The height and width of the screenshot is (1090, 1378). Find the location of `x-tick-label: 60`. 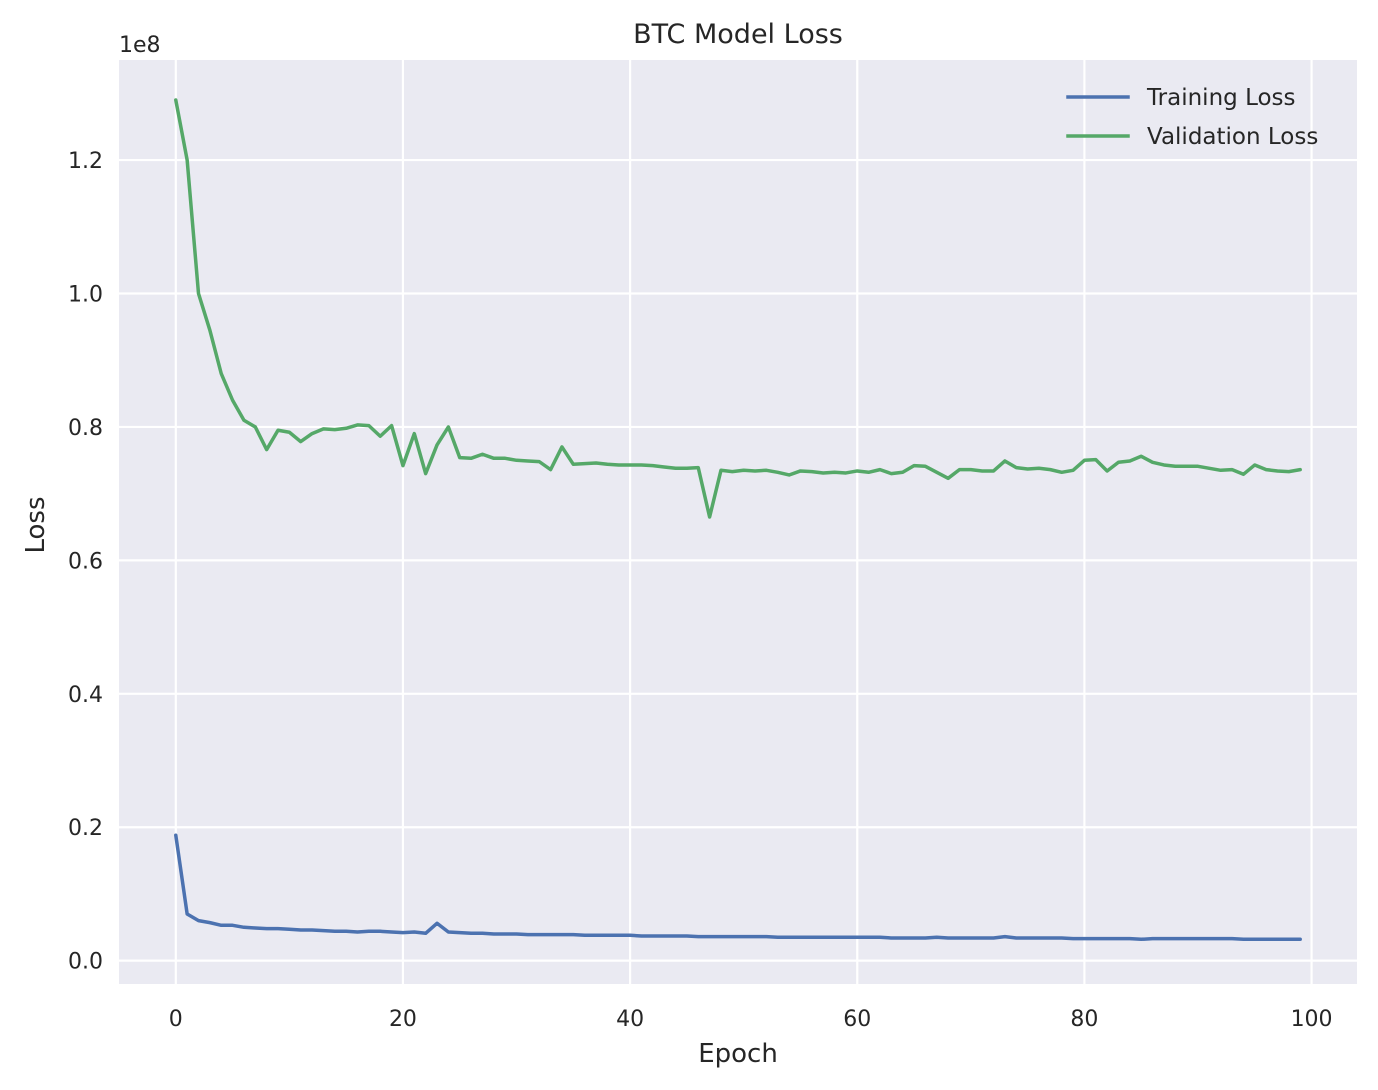

x-tick-label: 60 is located at coordinates (857, 1019).